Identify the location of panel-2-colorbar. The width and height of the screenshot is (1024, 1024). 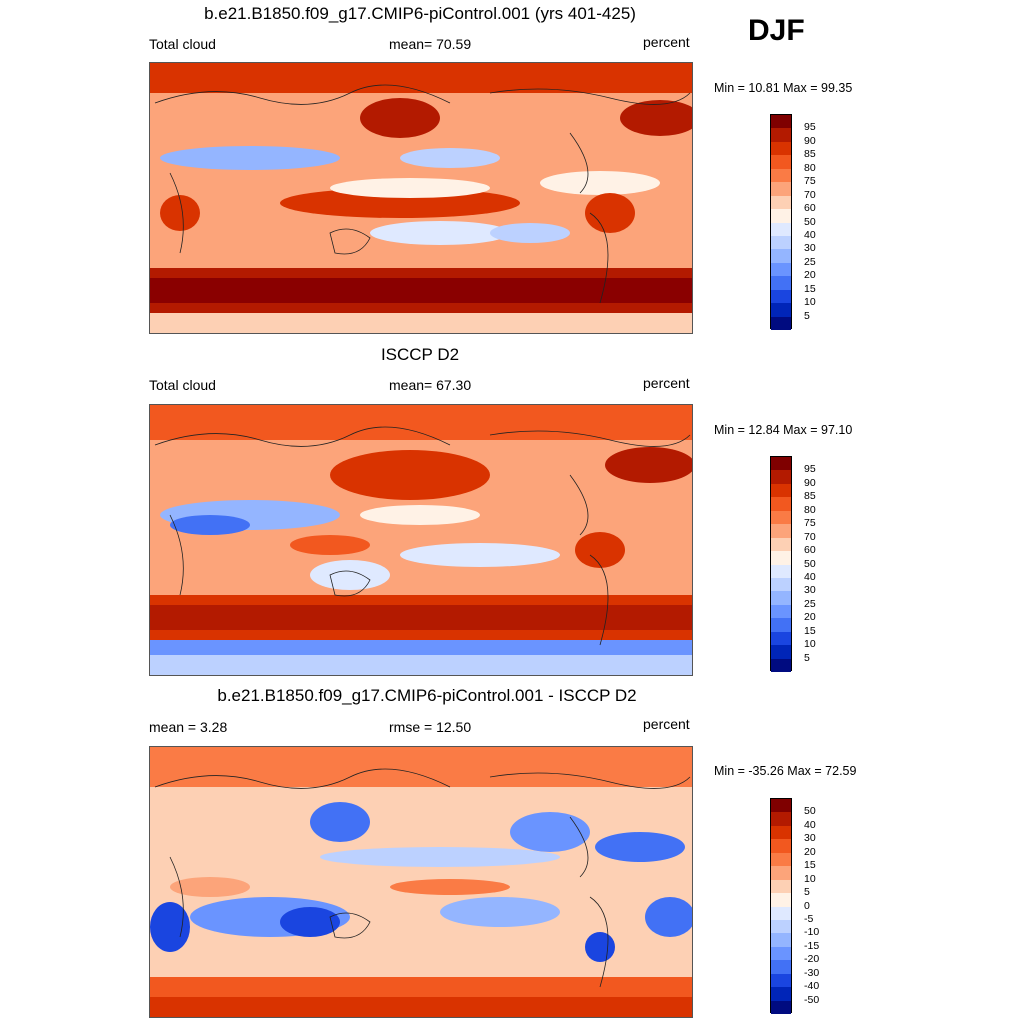
(781, 564).